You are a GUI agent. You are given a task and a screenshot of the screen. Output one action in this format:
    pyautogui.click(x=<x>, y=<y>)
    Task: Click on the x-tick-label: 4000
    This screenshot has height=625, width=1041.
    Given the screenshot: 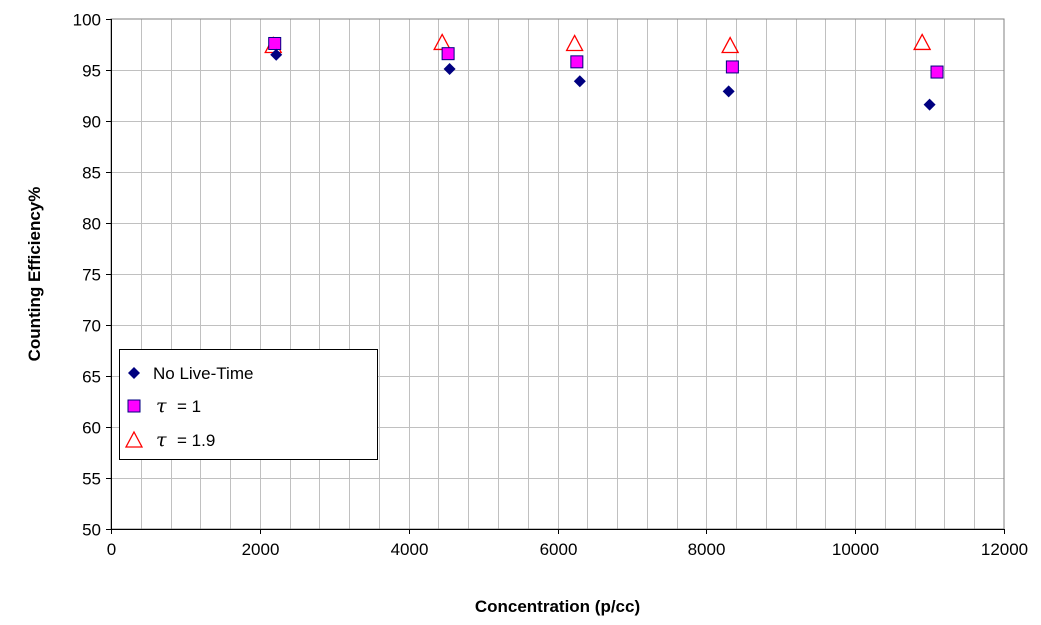 What is the action you would take?
    pyautogui.click(x=410, y=549)
    